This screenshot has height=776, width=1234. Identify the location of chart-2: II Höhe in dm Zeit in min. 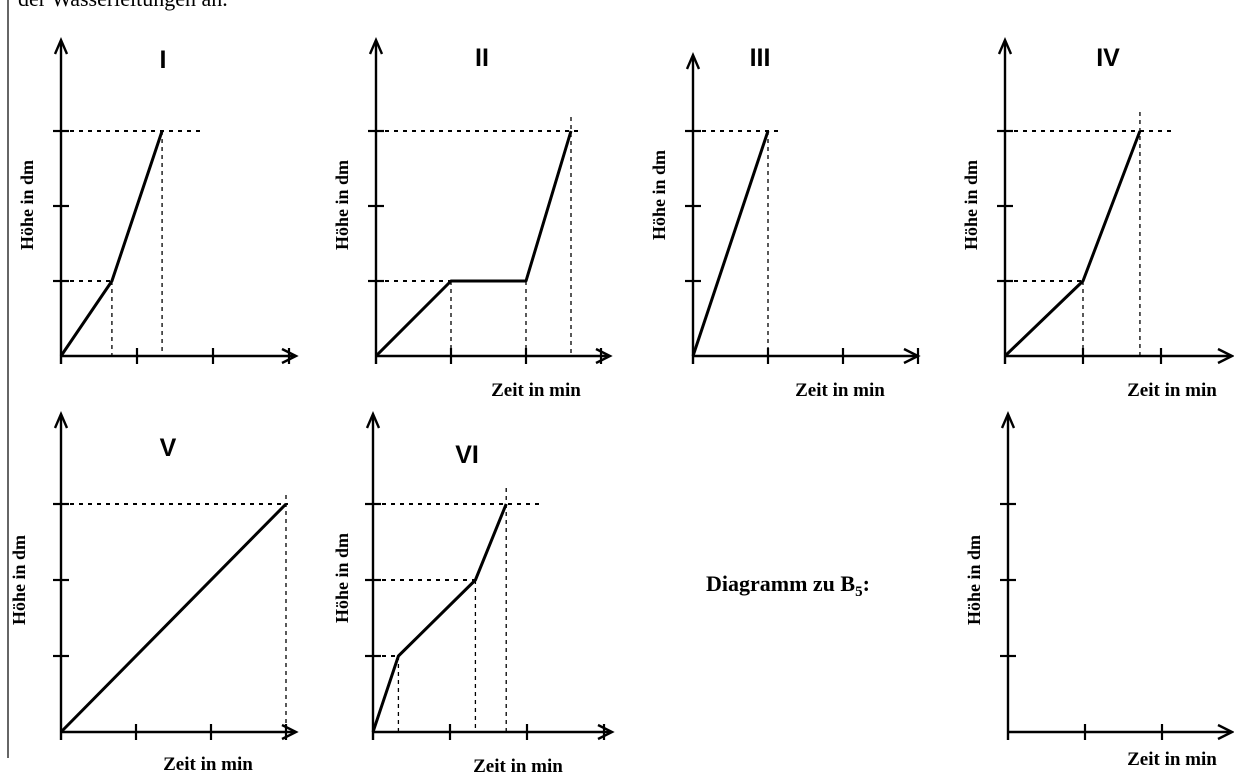
(472, 218).